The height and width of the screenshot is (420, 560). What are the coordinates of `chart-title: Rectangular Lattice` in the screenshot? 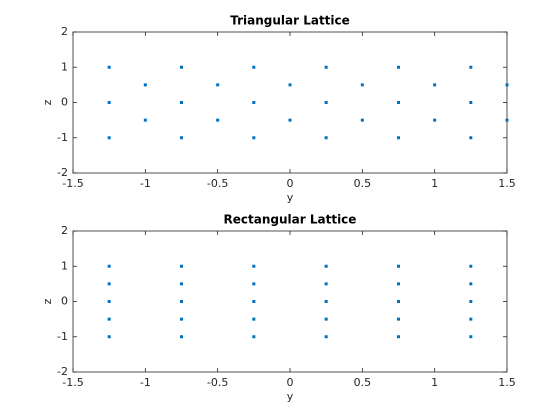 It's located at (290, 220).